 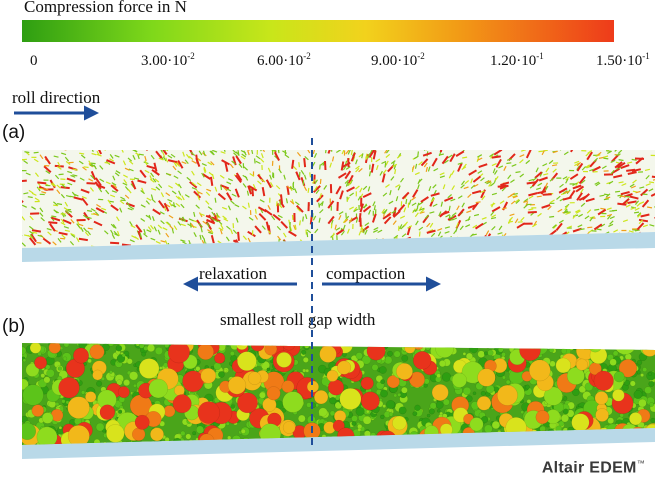 What do you see at coordinates (233, 273) in the screenshot?
I see `relaxation-label: relaxation` at bounding box center [233, 273].